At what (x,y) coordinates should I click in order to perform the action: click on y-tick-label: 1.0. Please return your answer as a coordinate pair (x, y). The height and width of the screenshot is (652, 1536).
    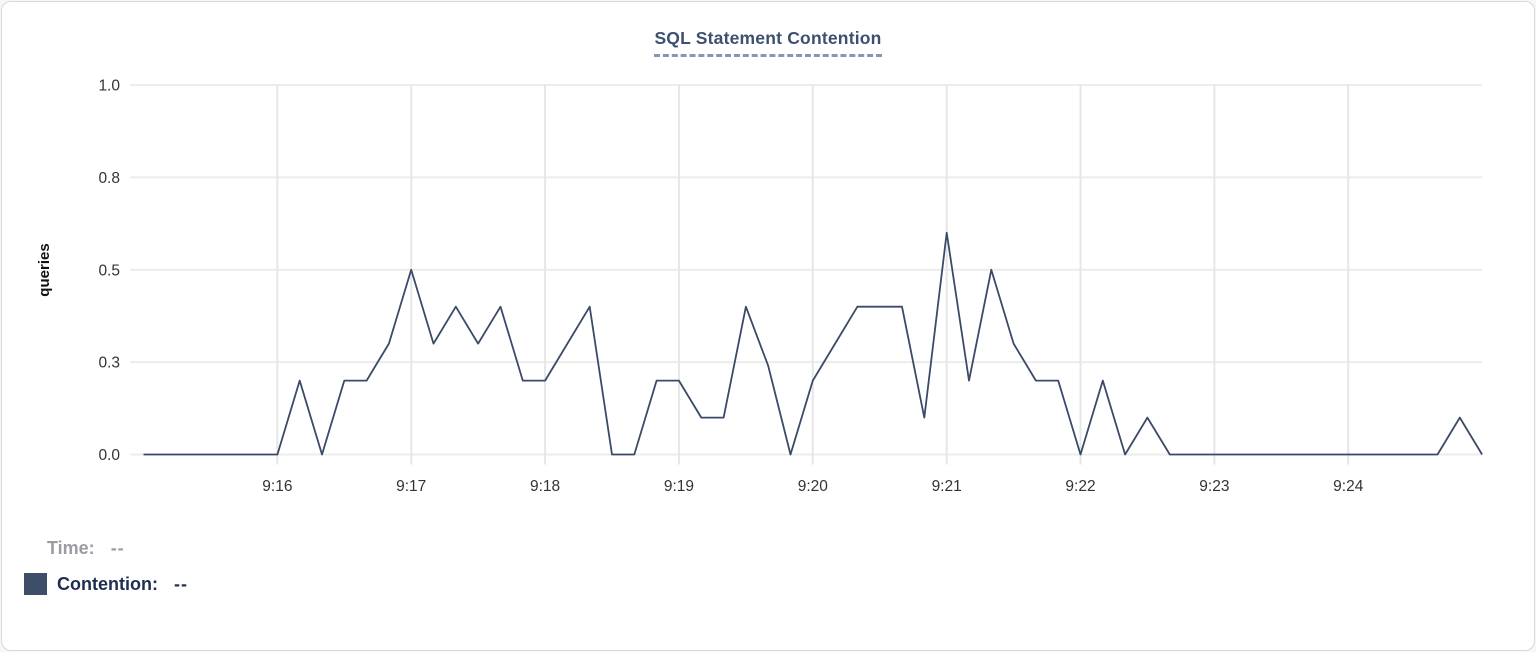
    Looking at the image, I should click on (109, 86).